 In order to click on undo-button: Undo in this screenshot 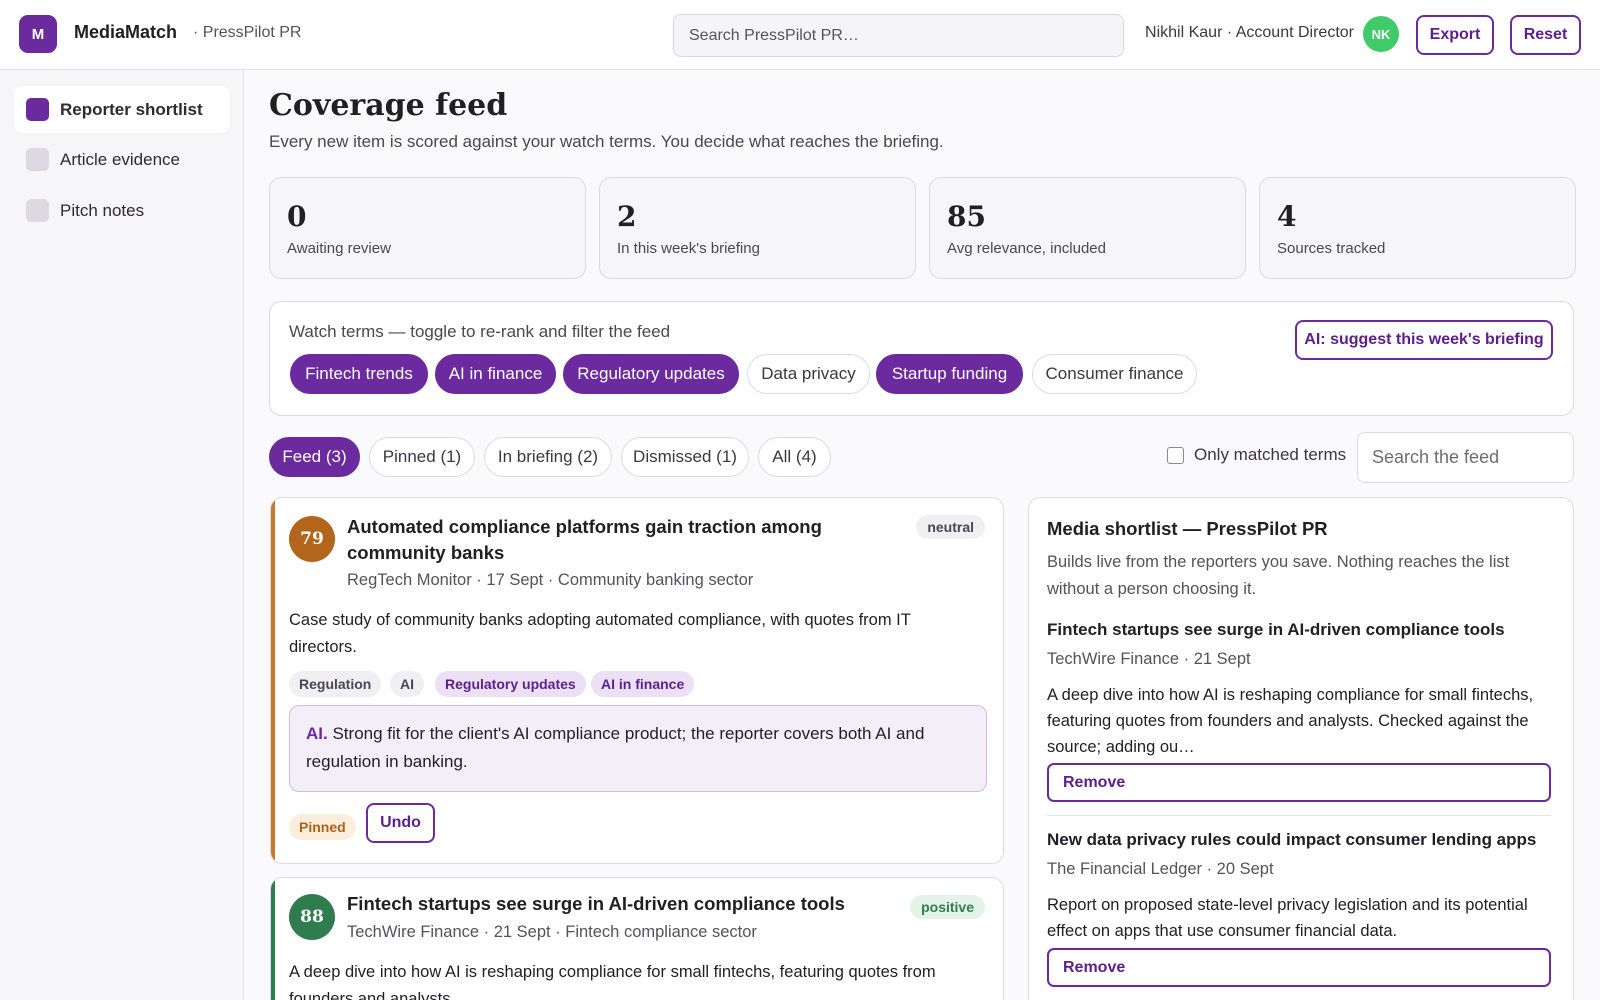, I will do `click(400, 823)`.